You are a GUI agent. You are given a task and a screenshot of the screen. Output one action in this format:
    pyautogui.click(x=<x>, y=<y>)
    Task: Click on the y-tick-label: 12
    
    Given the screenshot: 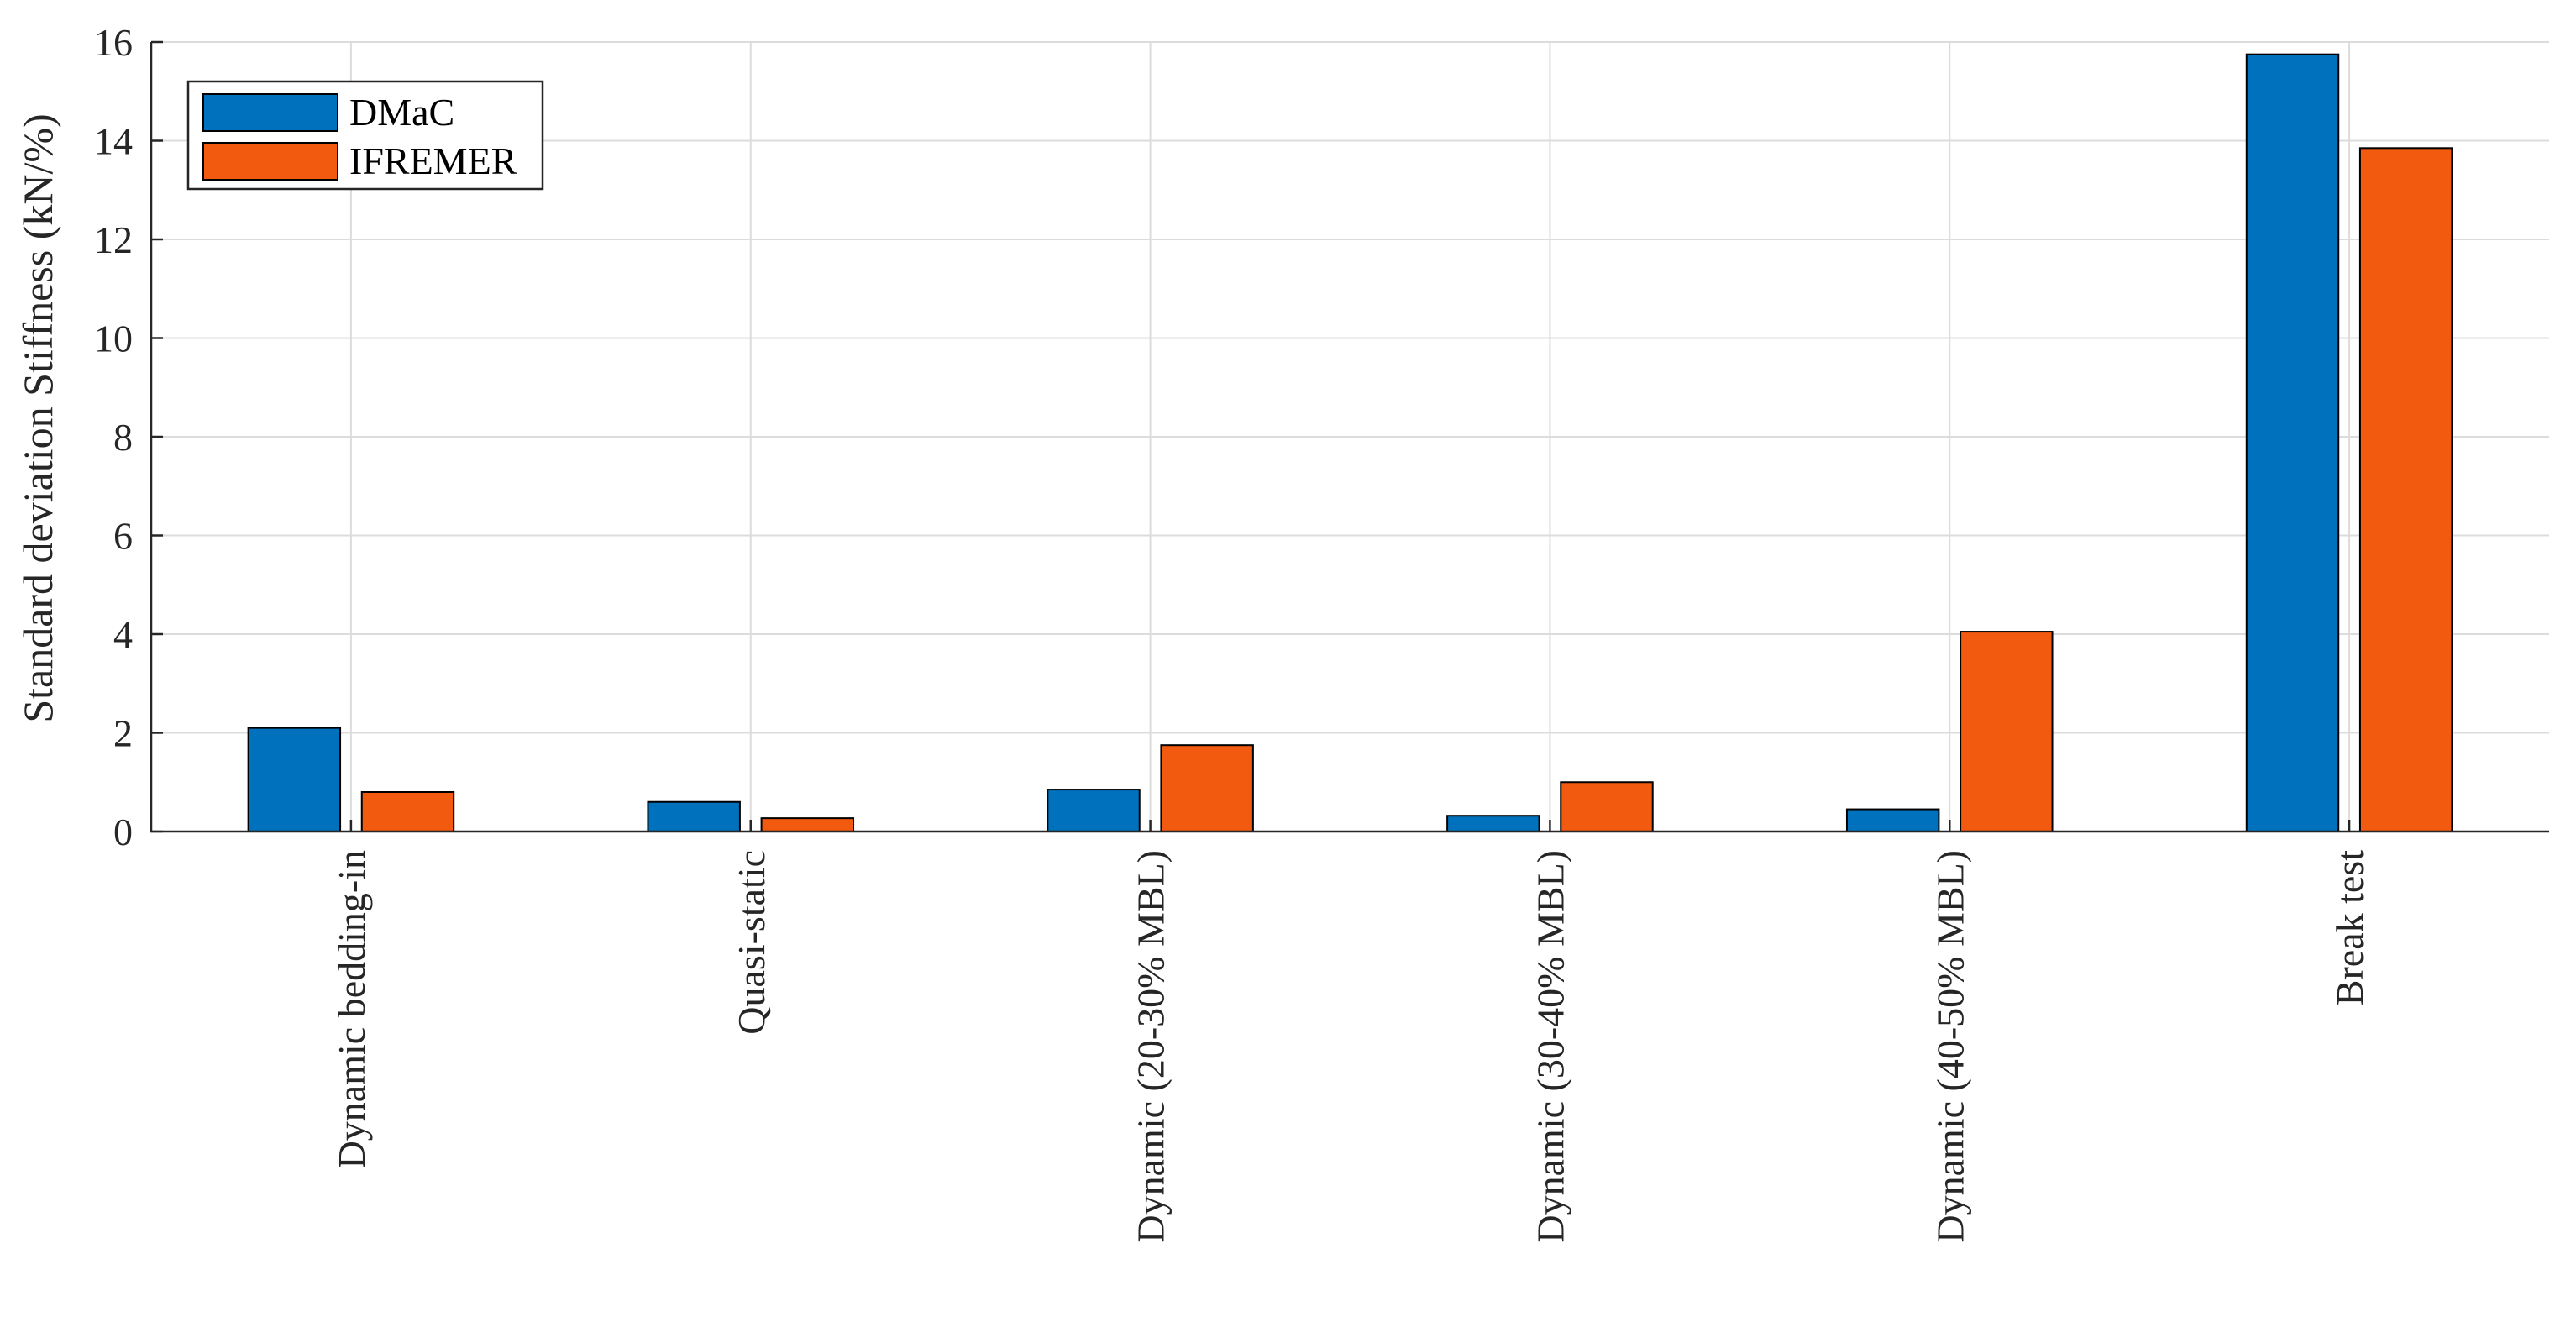 What is the action you would take?
    pyautogui.click(x=113, y=239)
    